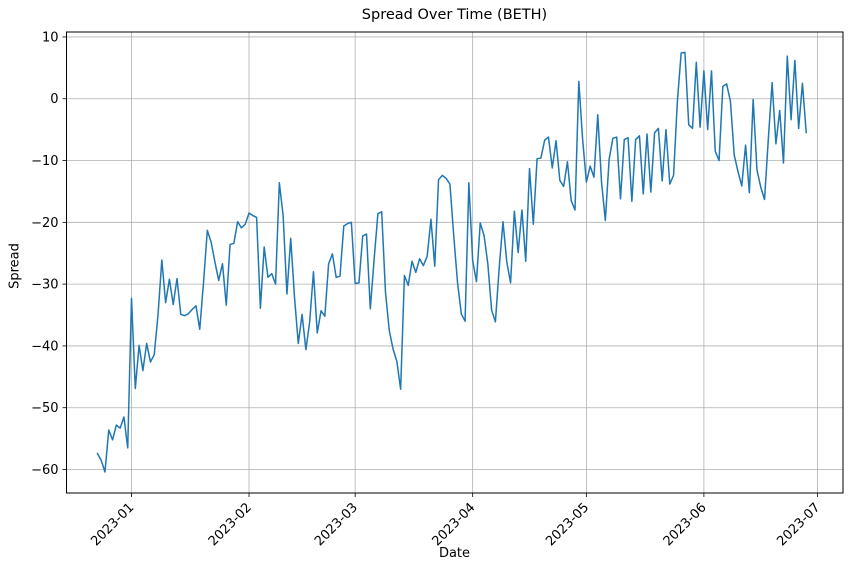 The height and width of the screenshot is (584, 853). What do you see at coordinates (567, 524) in the screenshot?
I see `x-tick-label: 2023-05` at bounding box center [567, 524].